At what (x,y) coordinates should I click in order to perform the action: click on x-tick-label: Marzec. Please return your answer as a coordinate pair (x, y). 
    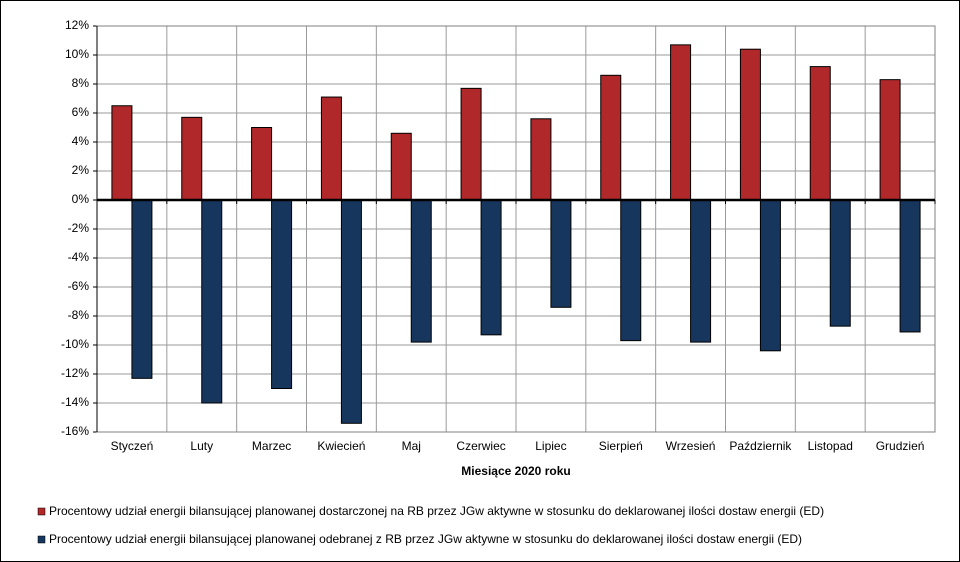
    Looking at the image, I should click on (271, 446).